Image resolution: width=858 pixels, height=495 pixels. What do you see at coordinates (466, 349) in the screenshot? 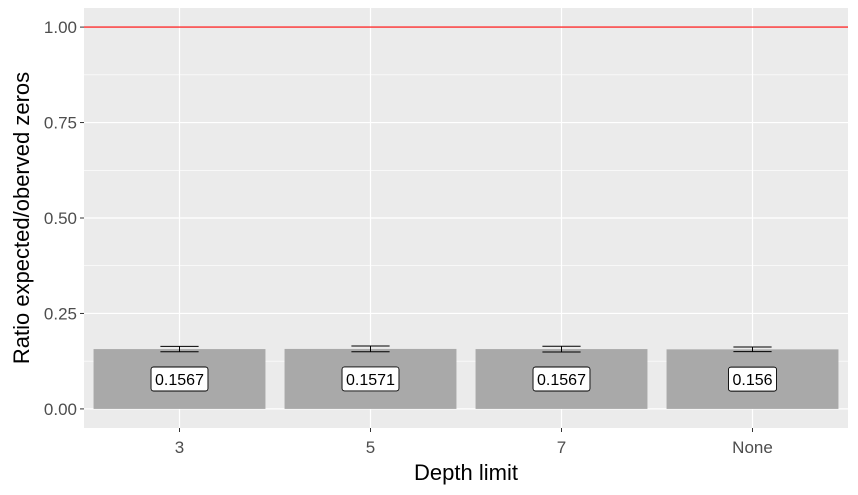
I see `error-bars` at bounding box center [466, 349].